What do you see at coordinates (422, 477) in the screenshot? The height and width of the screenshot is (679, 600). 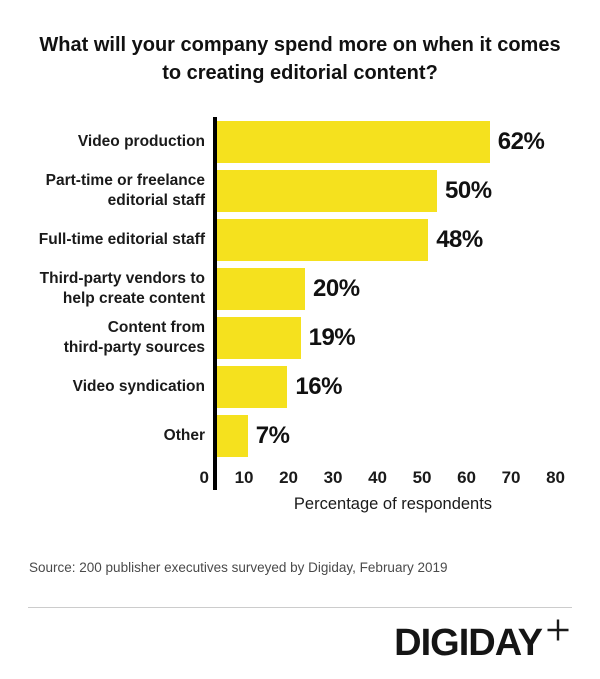 I see `x-tick-label: 50` at bounding box center [422, 477].